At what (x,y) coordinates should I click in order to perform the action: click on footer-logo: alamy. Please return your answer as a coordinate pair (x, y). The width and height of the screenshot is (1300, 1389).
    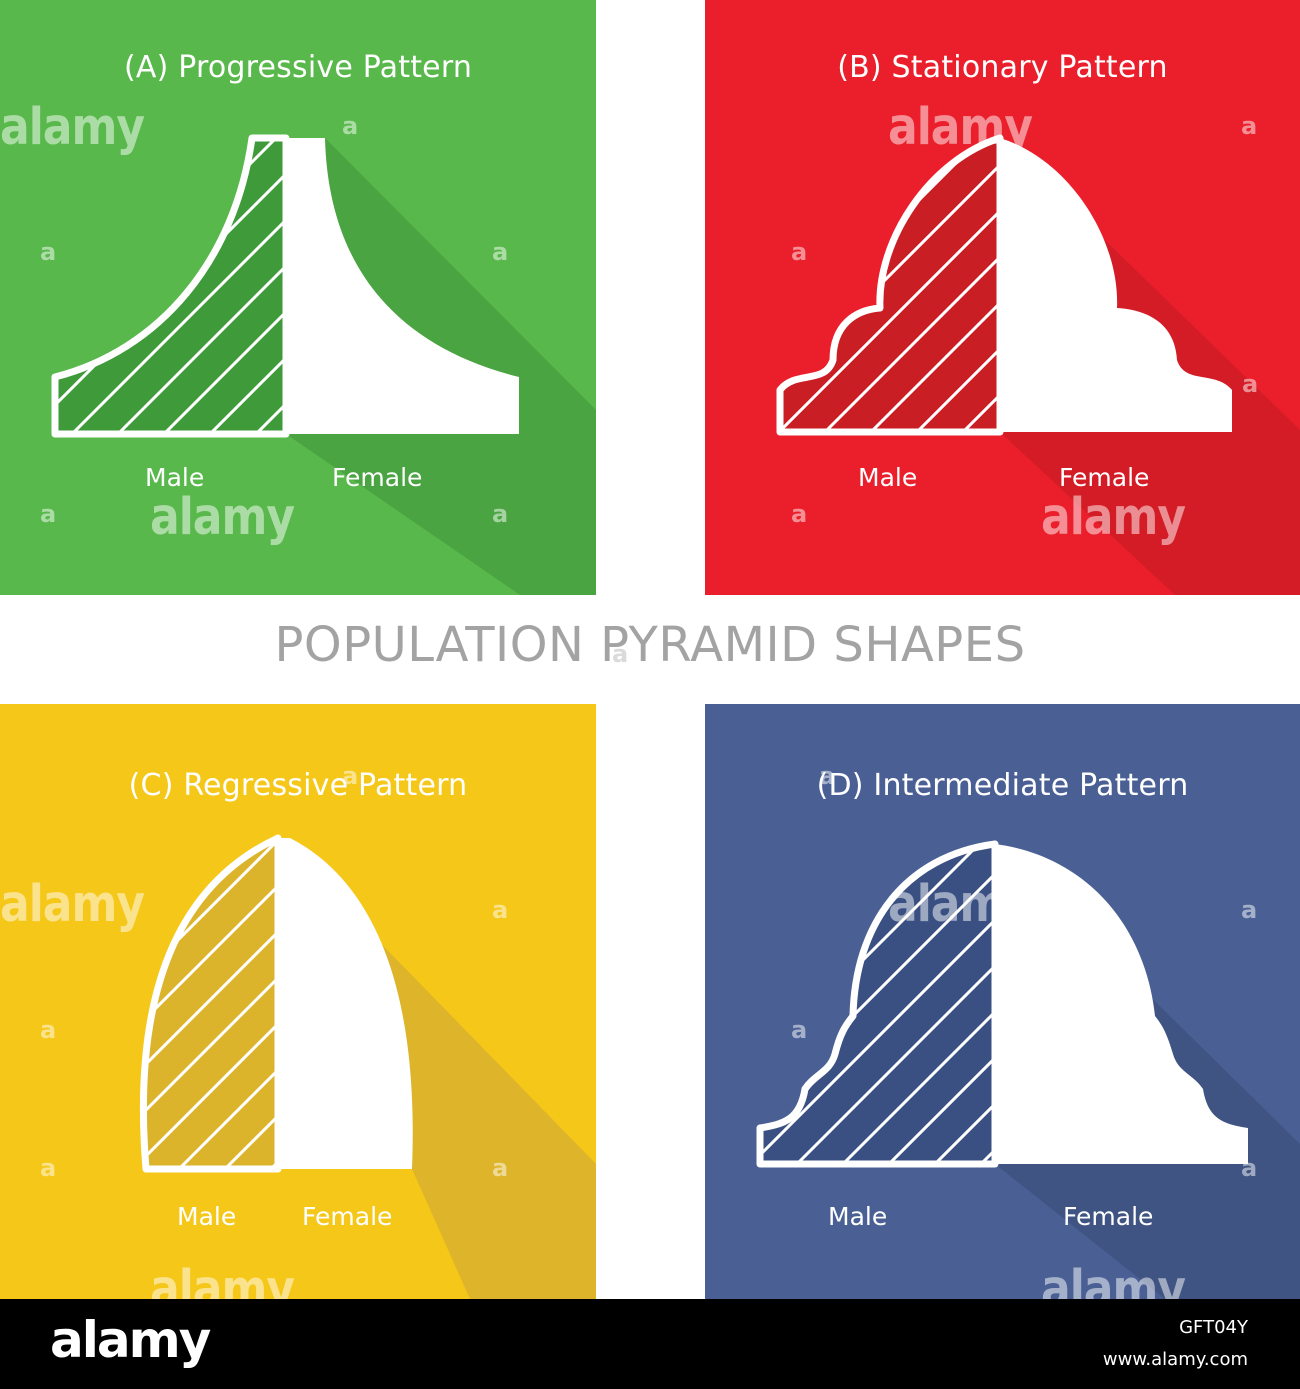
    Looking at the image, I should click on (130, 1340).